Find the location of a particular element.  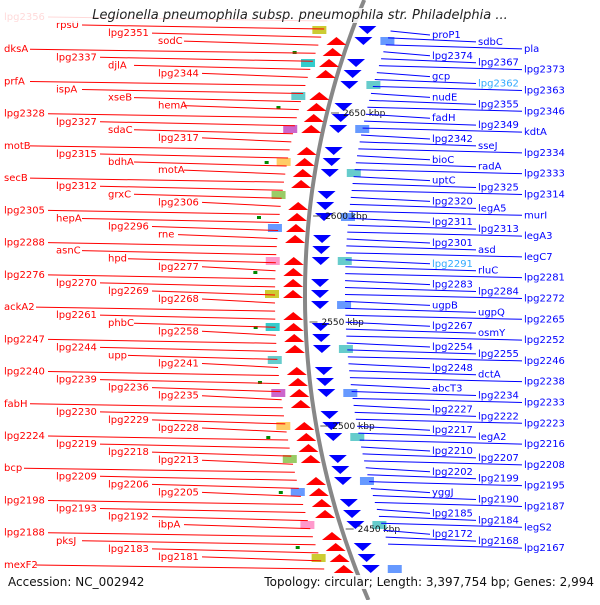

reverse-gene-label: lpg2311 is located at coordinates (452, 222).